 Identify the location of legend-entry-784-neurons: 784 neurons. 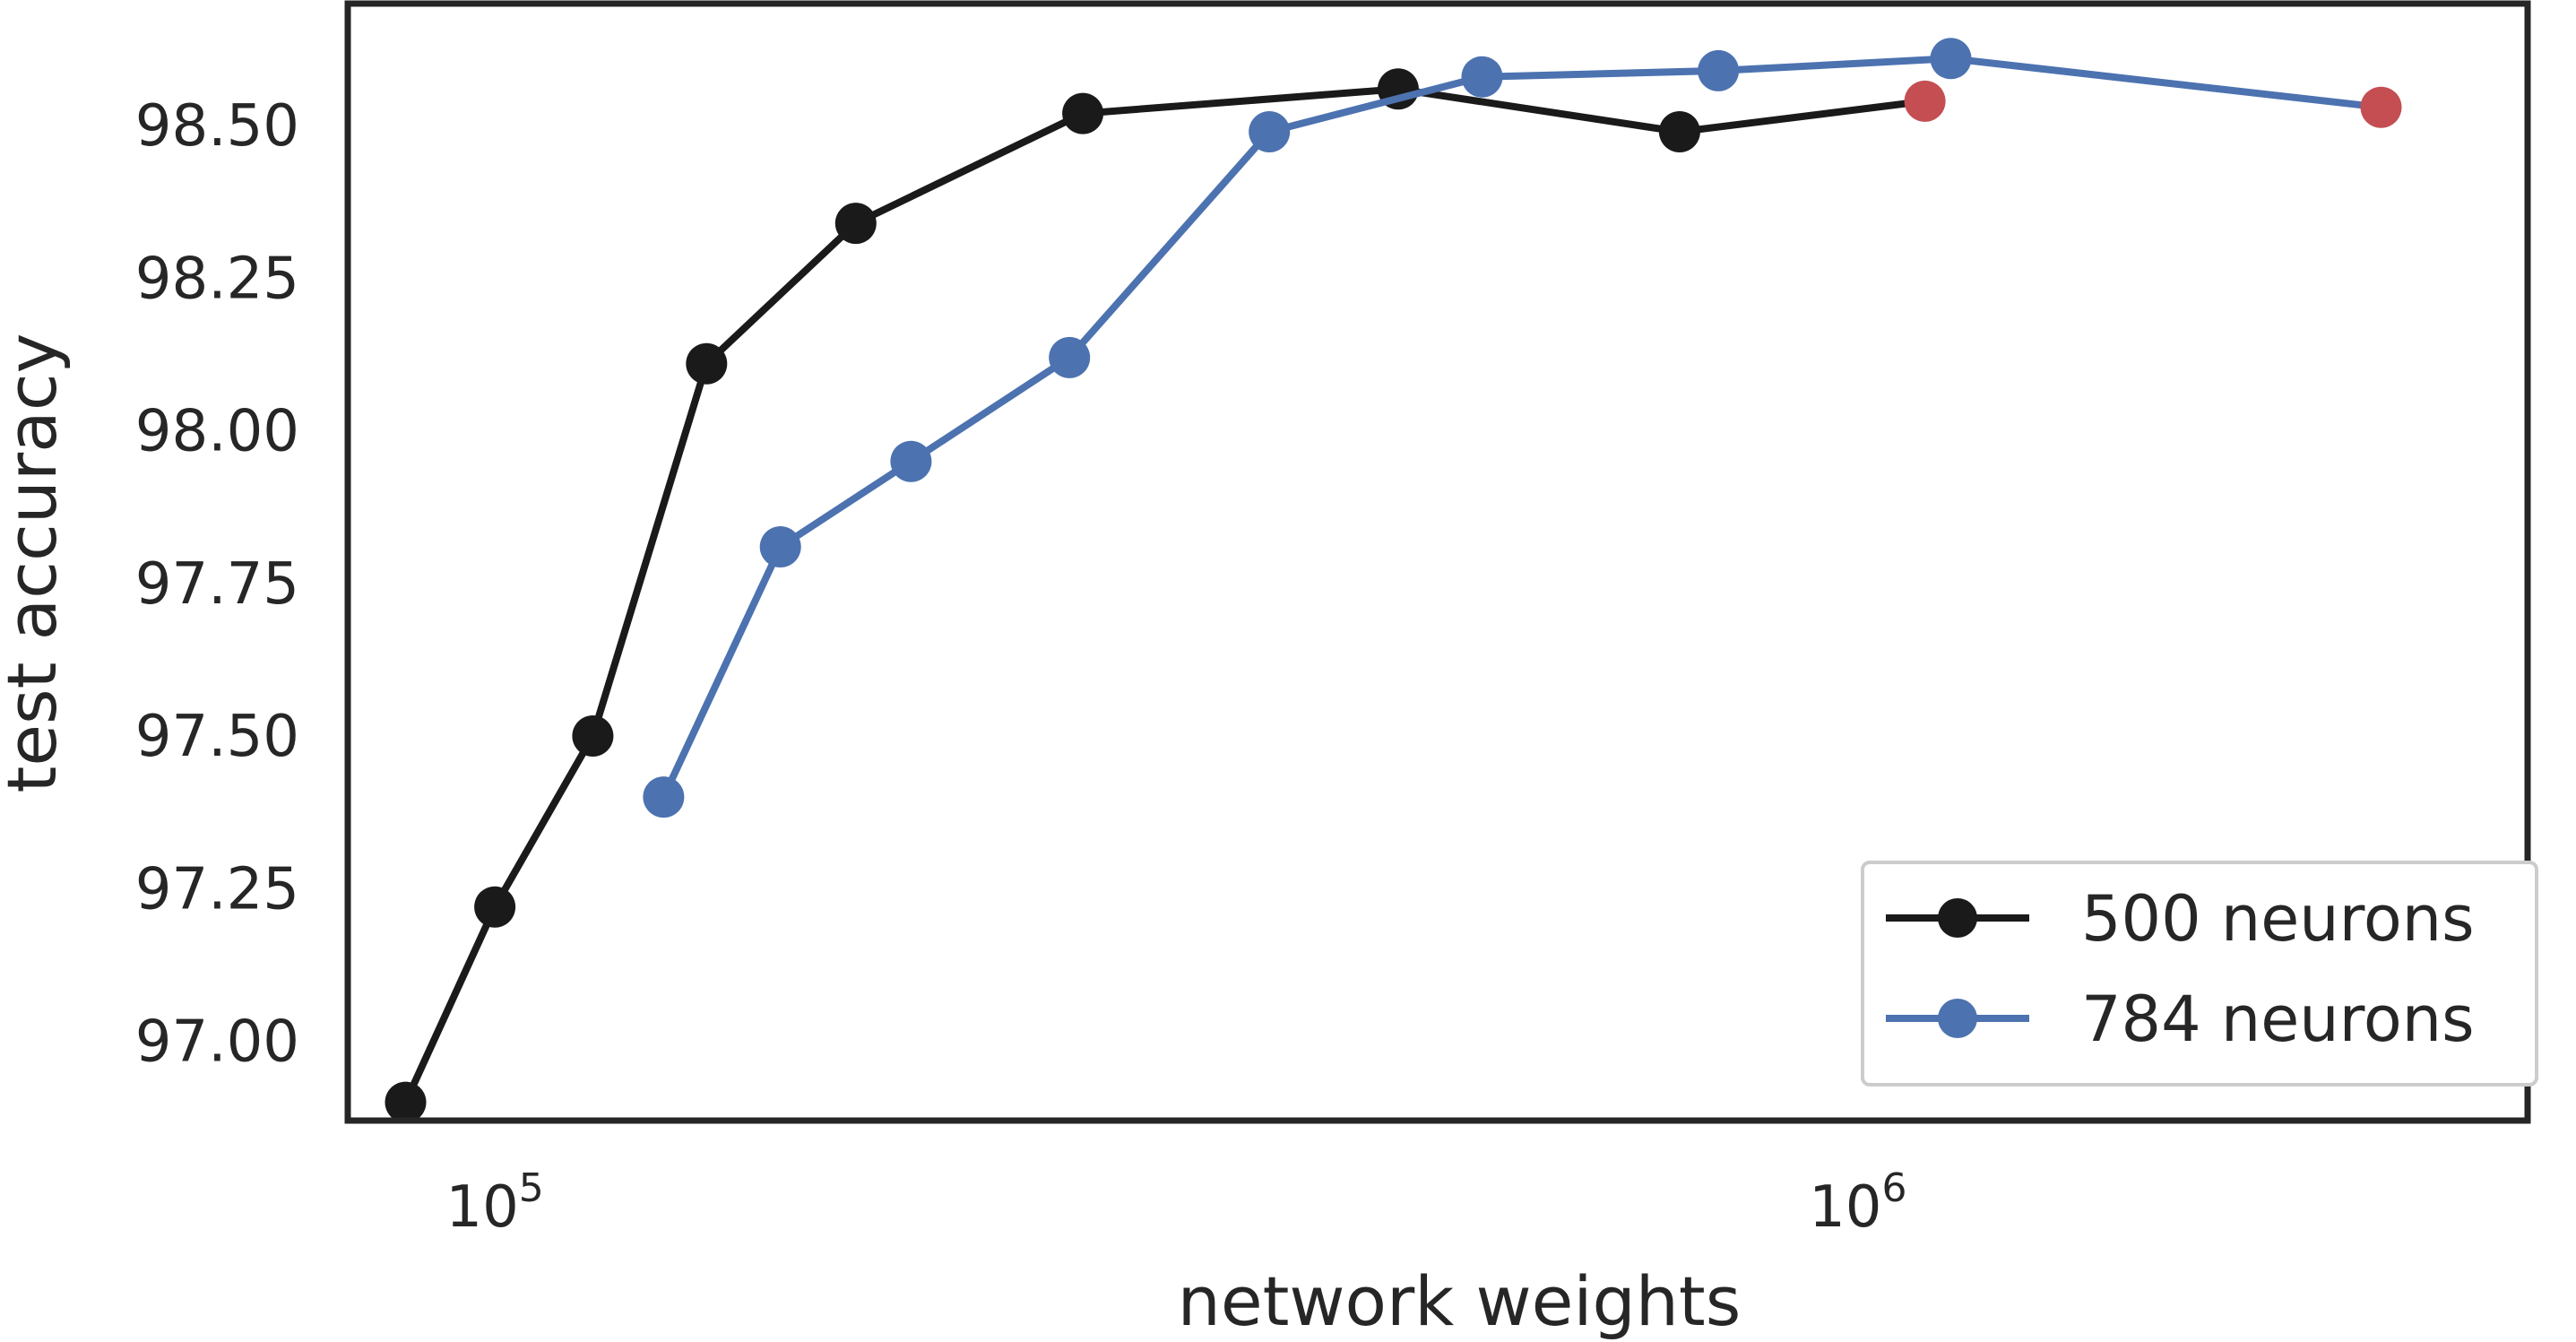
(2180, 1020).